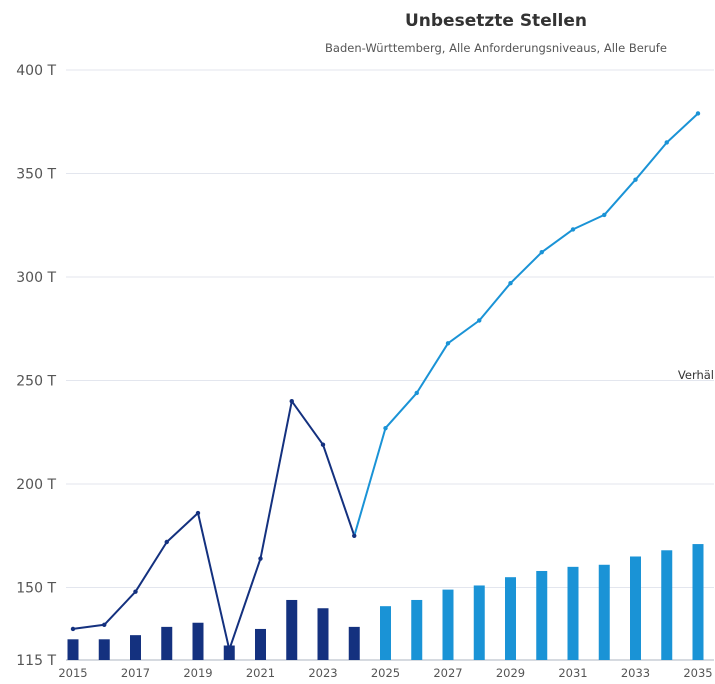 This screenshot has width=715, height=684. I want to click on x-tick-label: 2015, so click(72, 673).